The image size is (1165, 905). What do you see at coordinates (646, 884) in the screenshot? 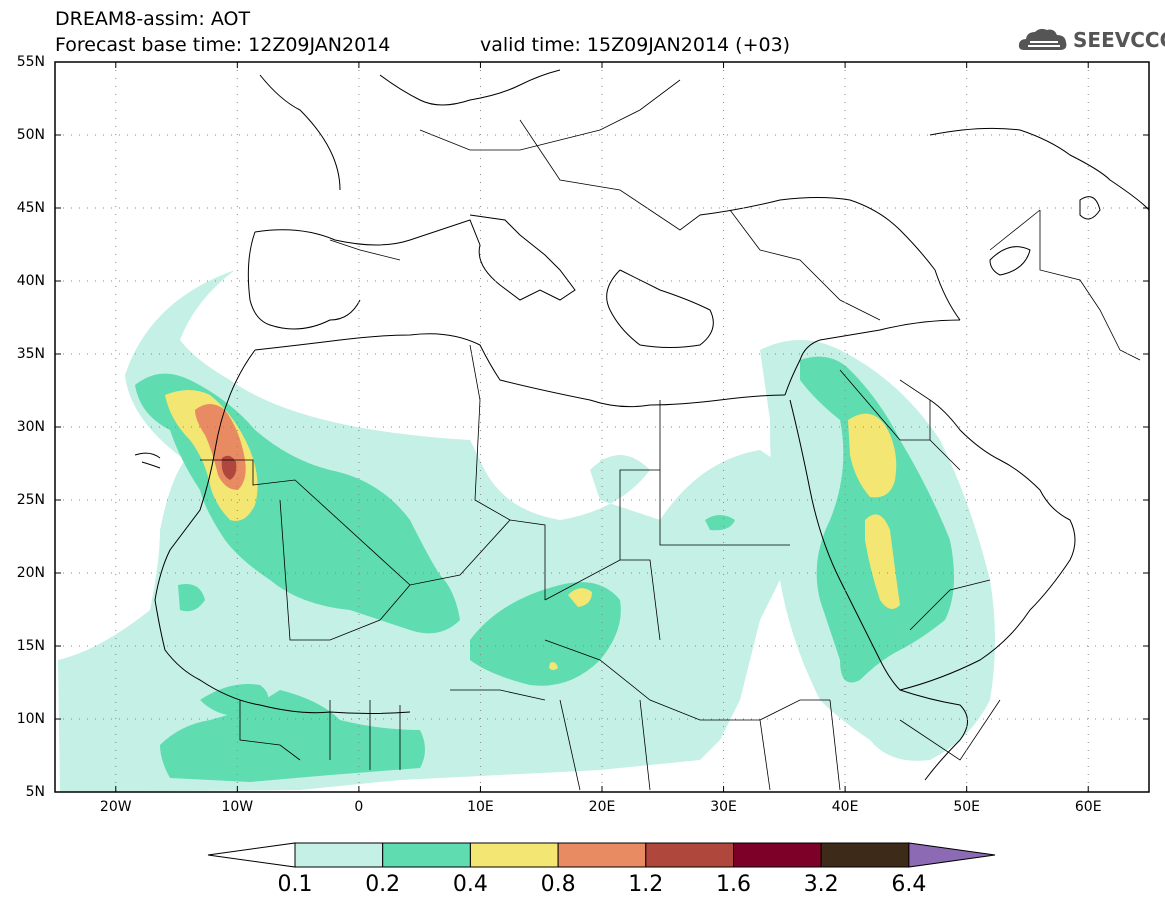
I see `colorbar-label: 1.2` at bounding box center [646, 884].